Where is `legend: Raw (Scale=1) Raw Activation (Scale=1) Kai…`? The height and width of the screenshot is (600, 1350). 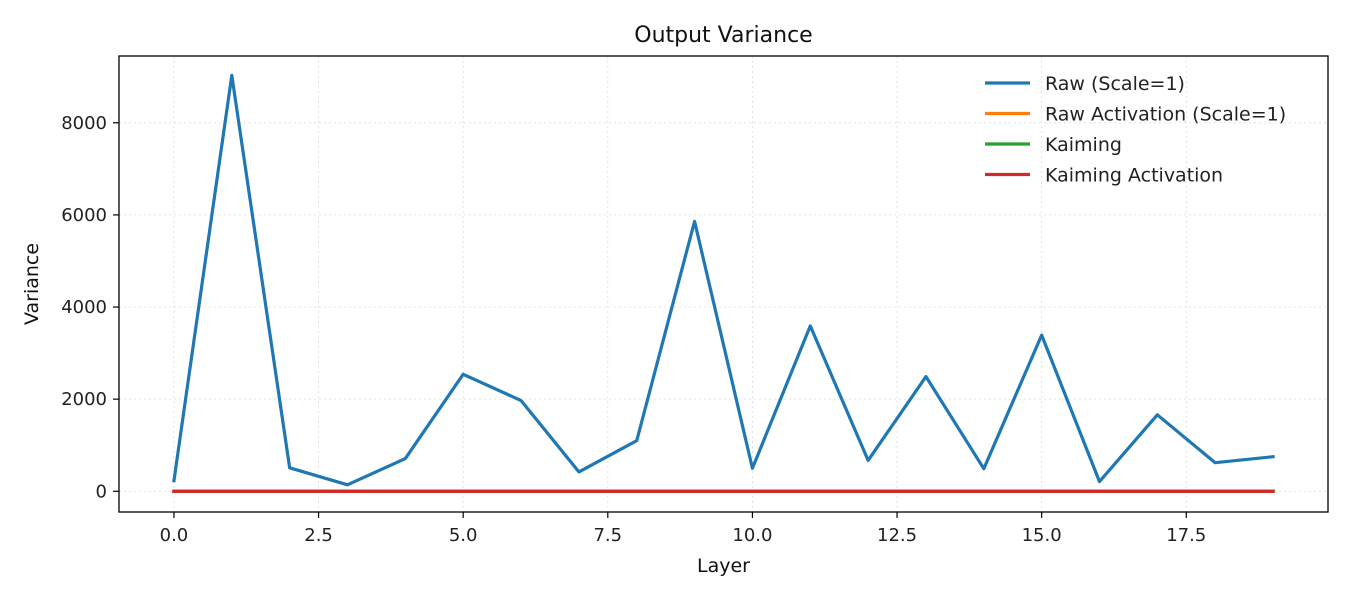 legend: Raw (Scale=1) Raw Activation (Scale=1) Kai… is located at coordinates (1135, 130).